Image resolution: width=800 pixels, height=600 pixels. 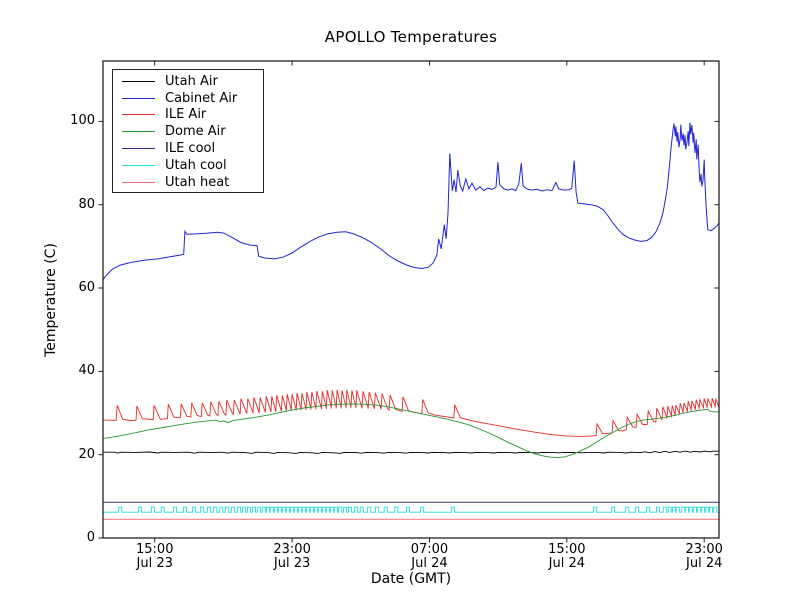 I want to click on legend-label: ILE cool, so click(x=190, y=149).